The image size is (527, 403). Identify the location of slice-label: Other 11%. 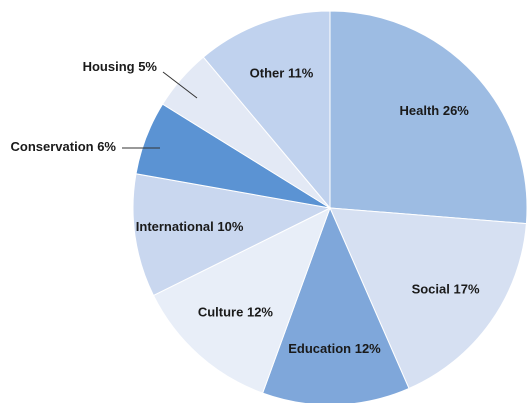
(282, 73).